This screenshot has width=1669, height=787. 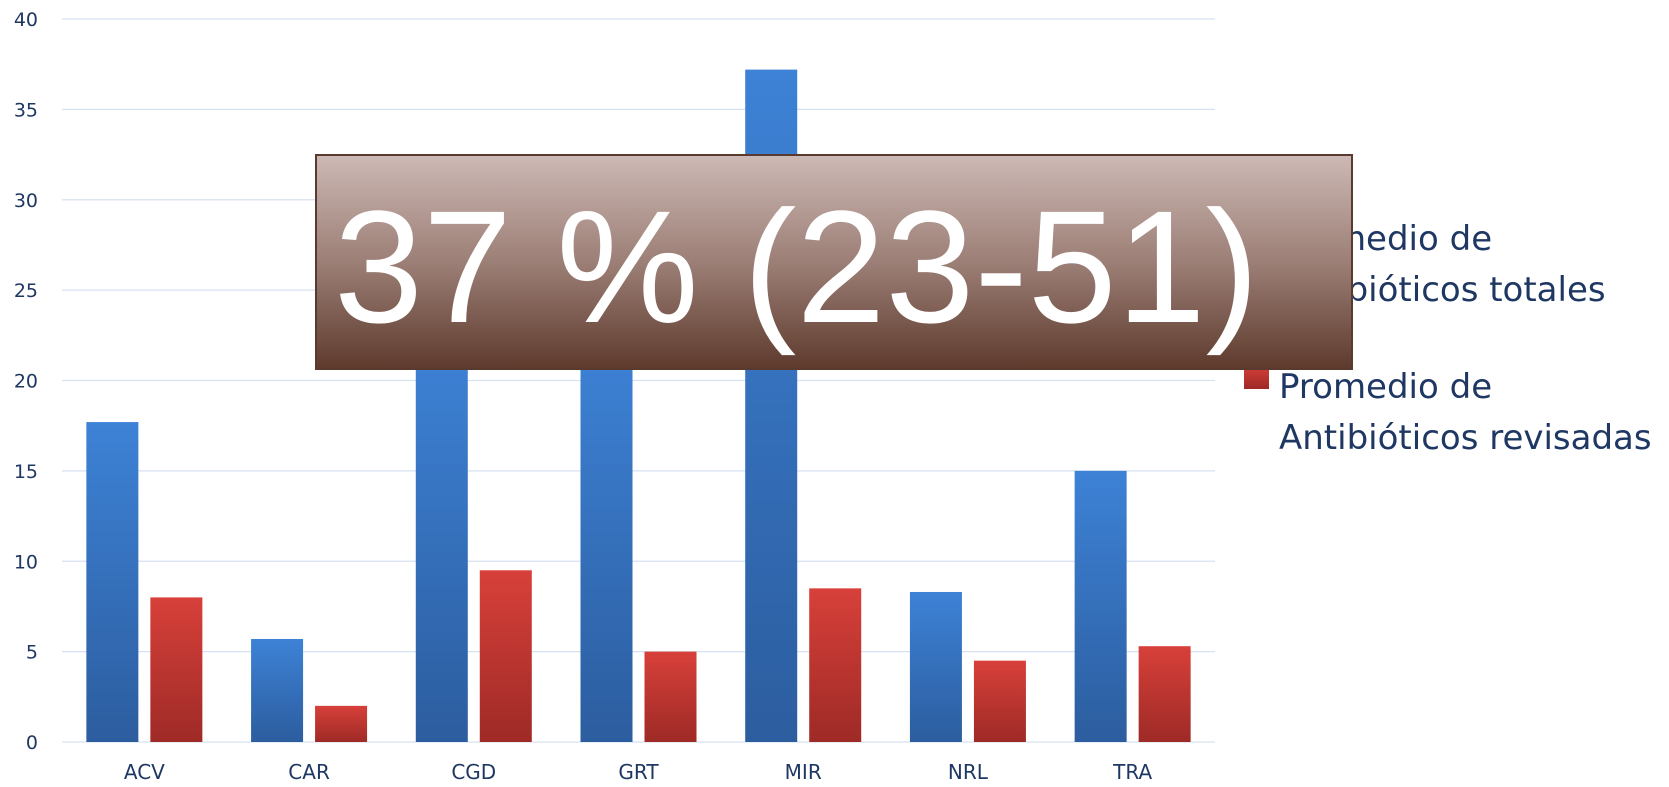 What do you see at coordinates (26, 110) in the screenshot?
I see `y-tick-label: 35` at bounding box center [26, 110].